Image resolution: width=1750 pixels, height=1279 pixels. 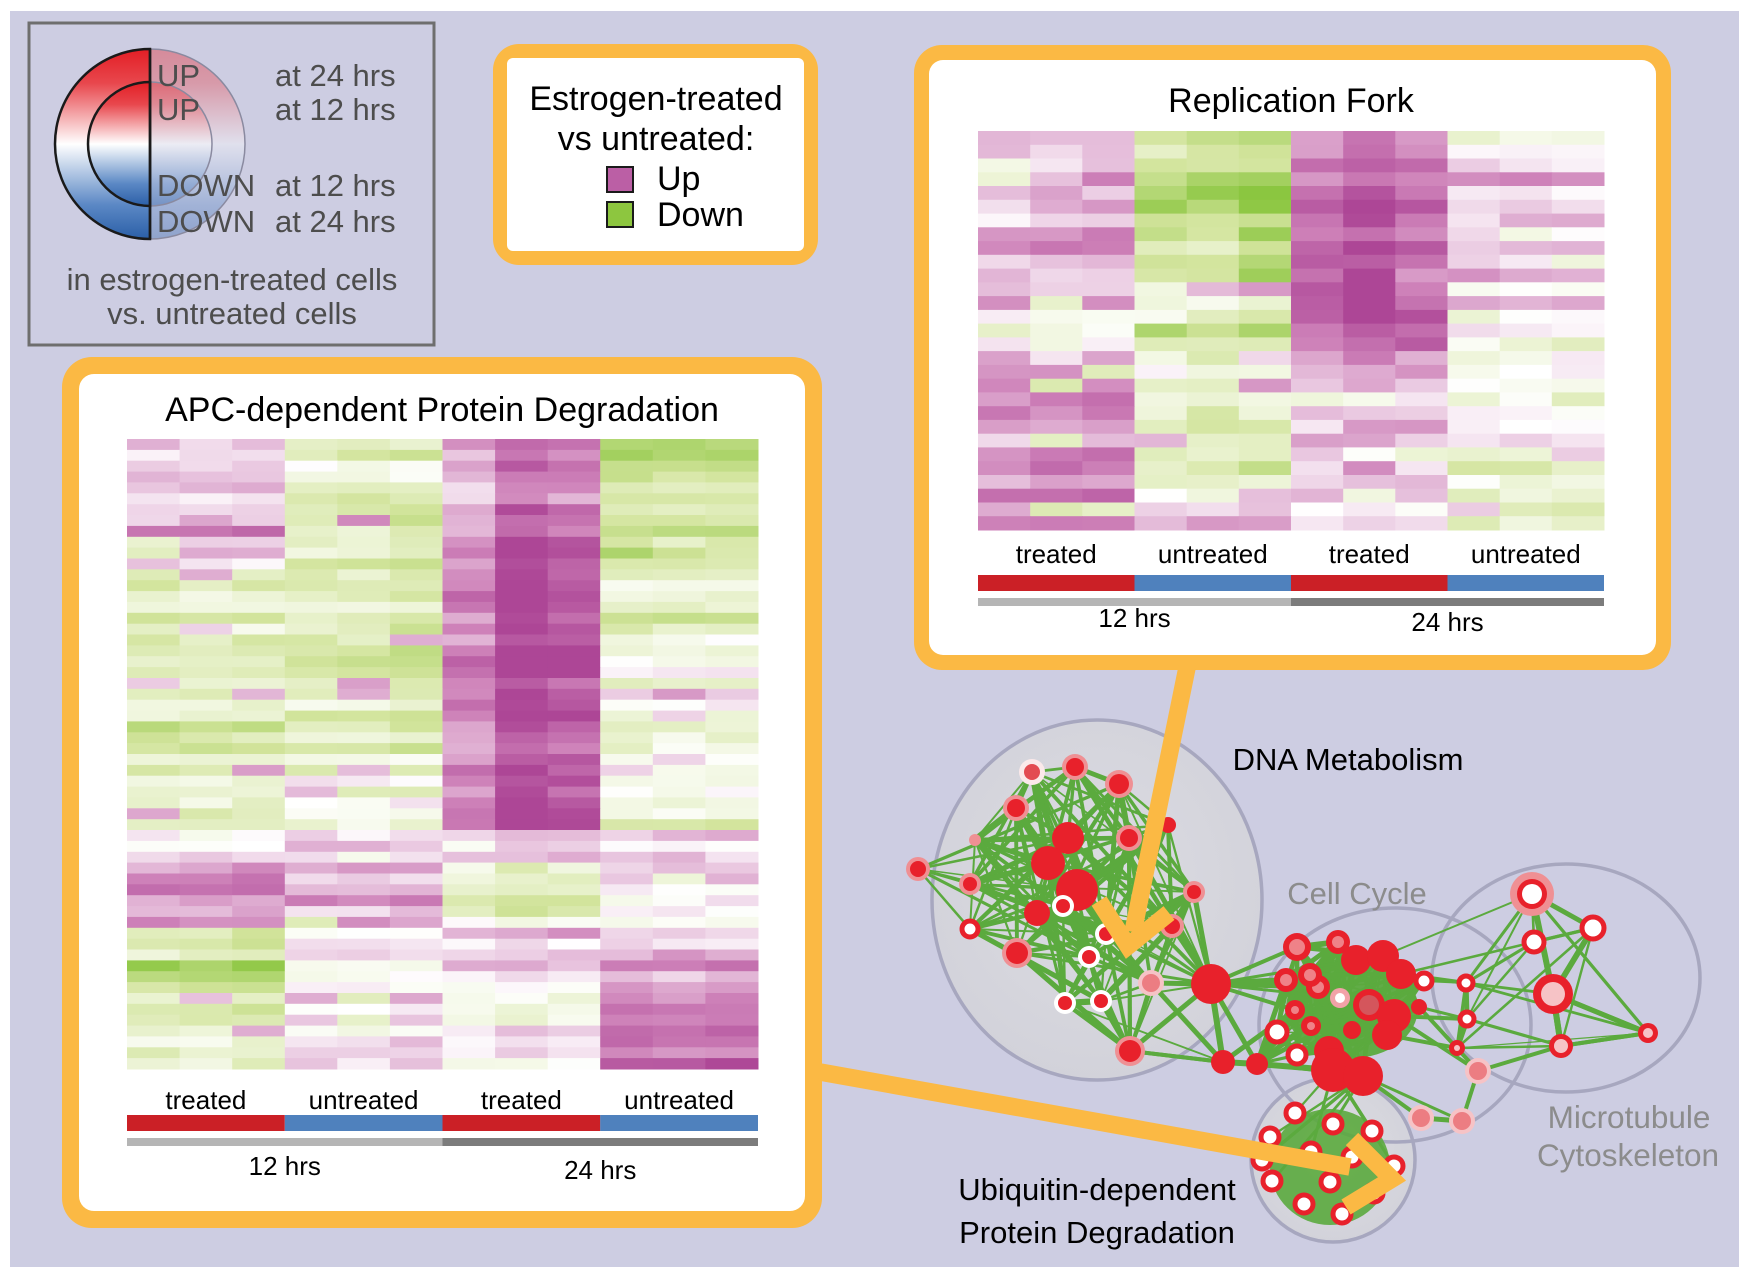 I want to click on svg-text:APC-dependent Protein Degradat: APC-dependent Protein Degradation, so click(x=442, y=410).